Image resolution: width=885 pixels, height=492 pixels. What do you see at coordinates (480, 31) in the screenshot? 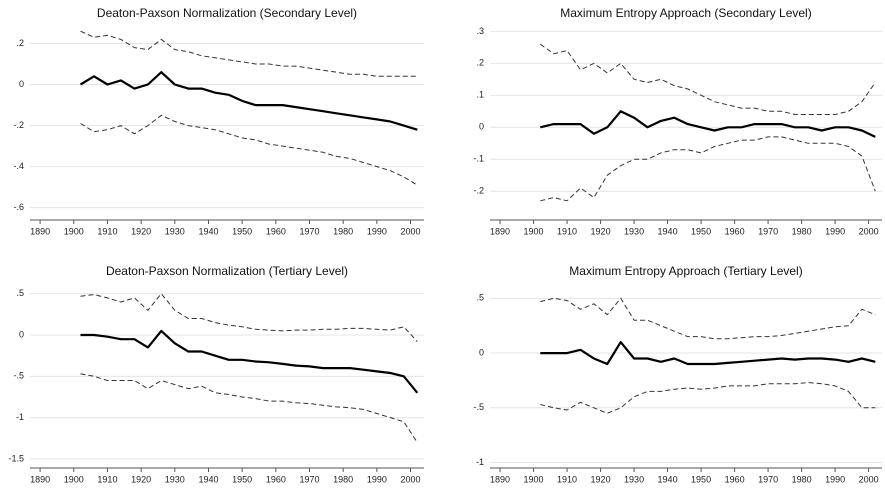
I see `y-tick-label: .3` at bounding box center [480, 31].